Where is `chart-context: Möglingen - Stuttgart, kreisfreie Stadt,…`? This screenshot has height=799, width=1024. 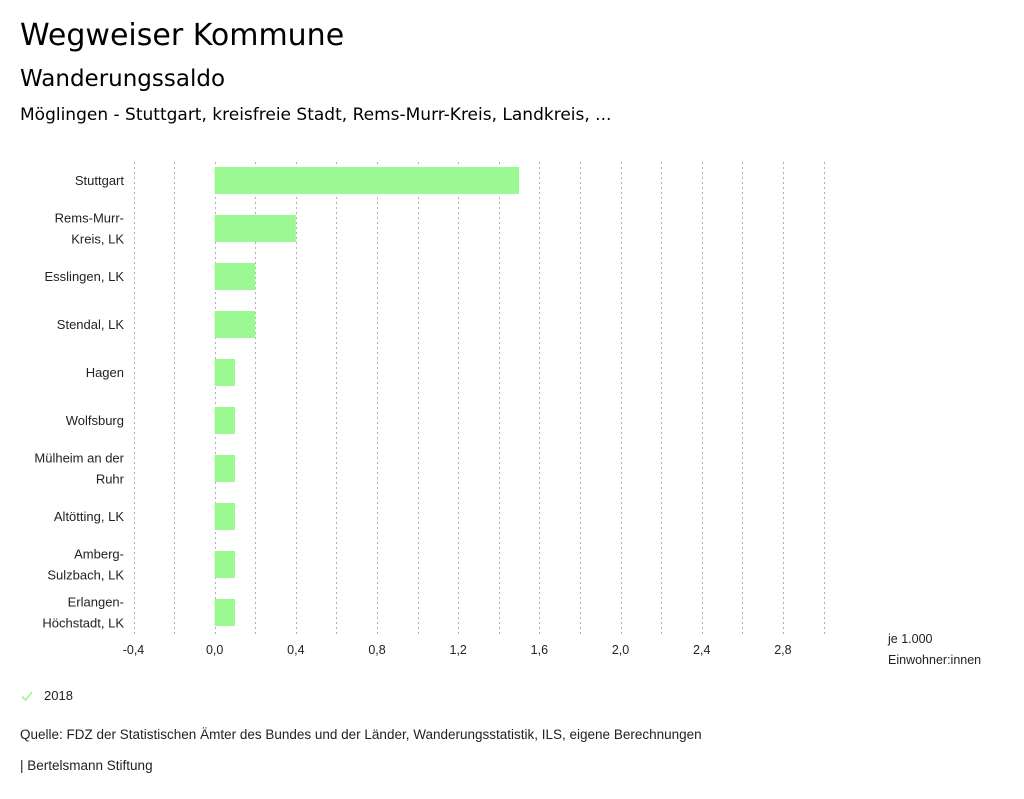
chart-context: Möglingen - Stuttgart, kreisfreie Stadt,… is located at coordinates (316, 115).